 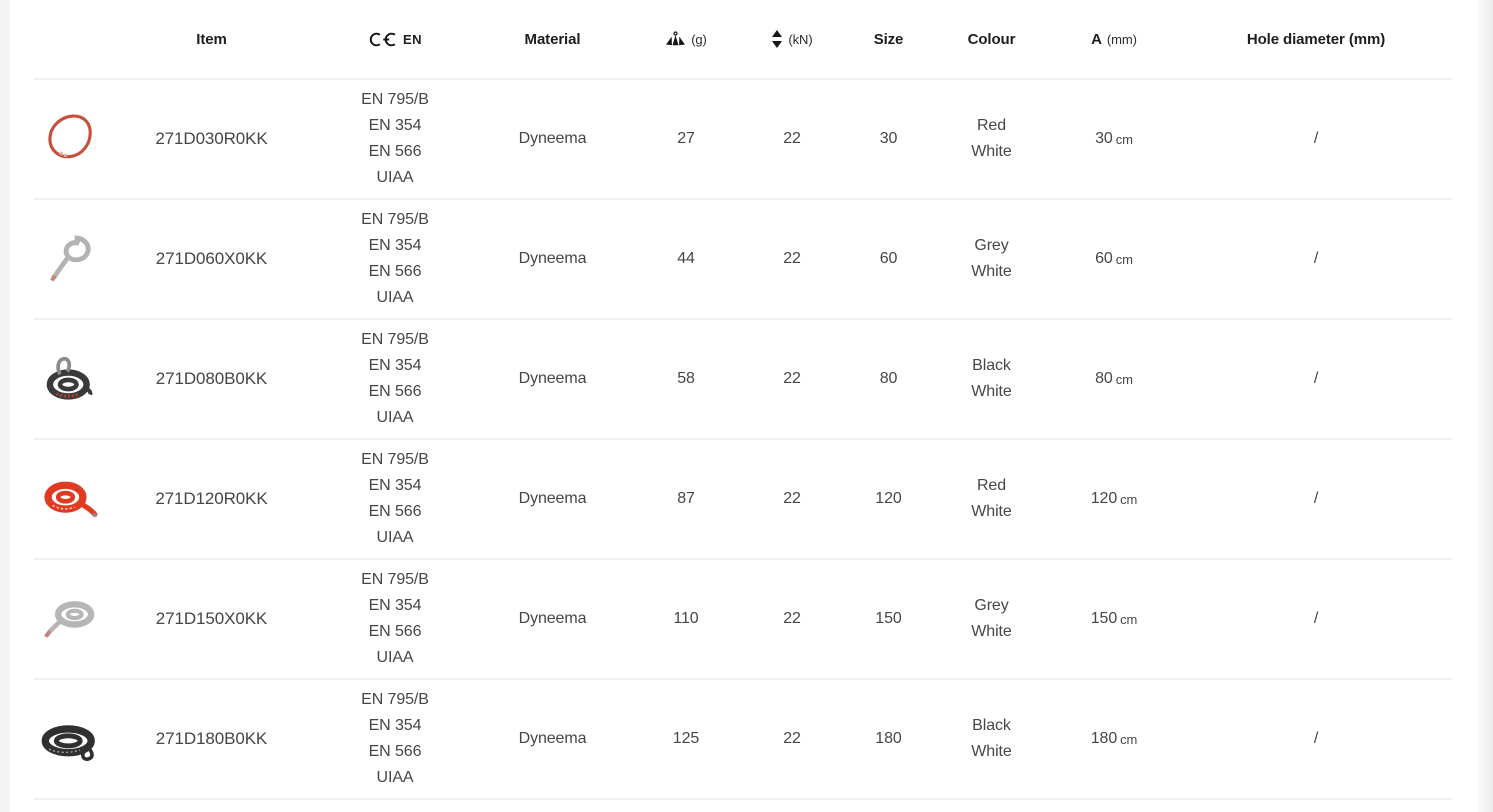 What do you see at coordinates (1114, 138) in the screenshot?
I see `a-dimension-value: 30 cm` at bounding box center [1114, 138].